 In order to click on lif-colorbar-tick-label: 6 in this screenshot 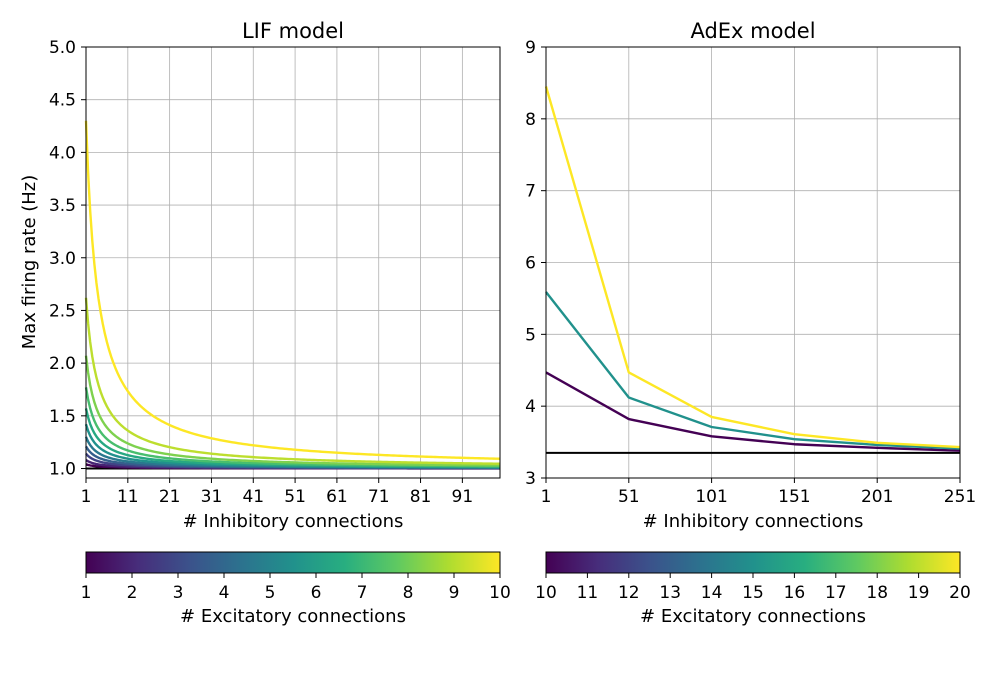, I will do `click(316, 593)`.